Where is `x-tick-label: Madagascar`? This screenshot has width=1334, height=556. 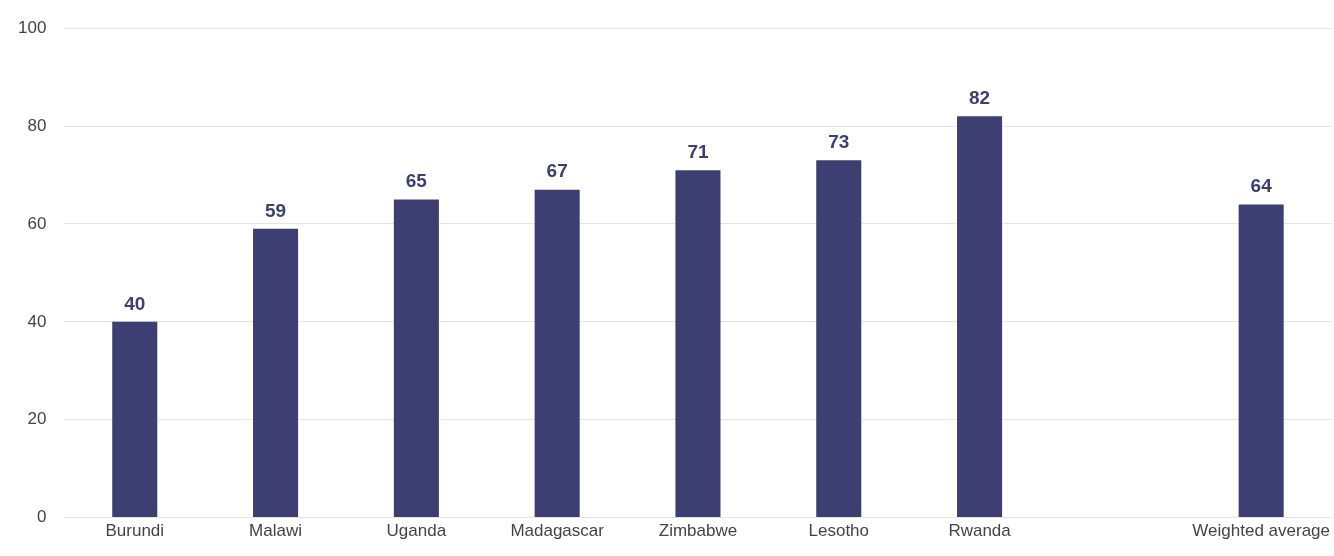
x-tick-label: Madagascar is located at coordinates (557, 531).